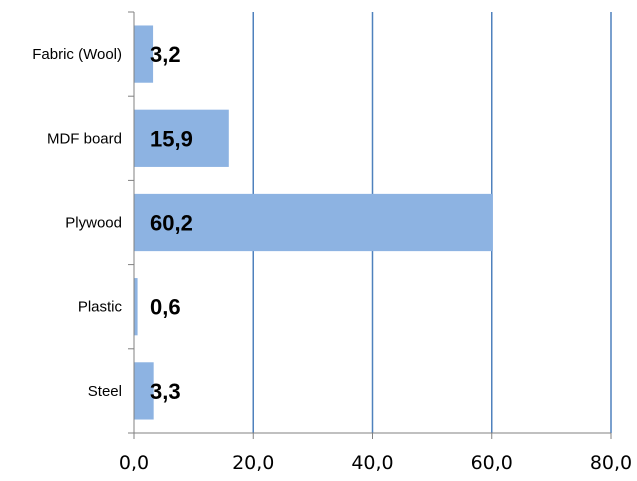 The height and width of the screenshot is (481, 637). What do you see at coordinates (93, 223) in the screenshot?
I see `category-label-2: Plywood` at bounding box center [93, 223].